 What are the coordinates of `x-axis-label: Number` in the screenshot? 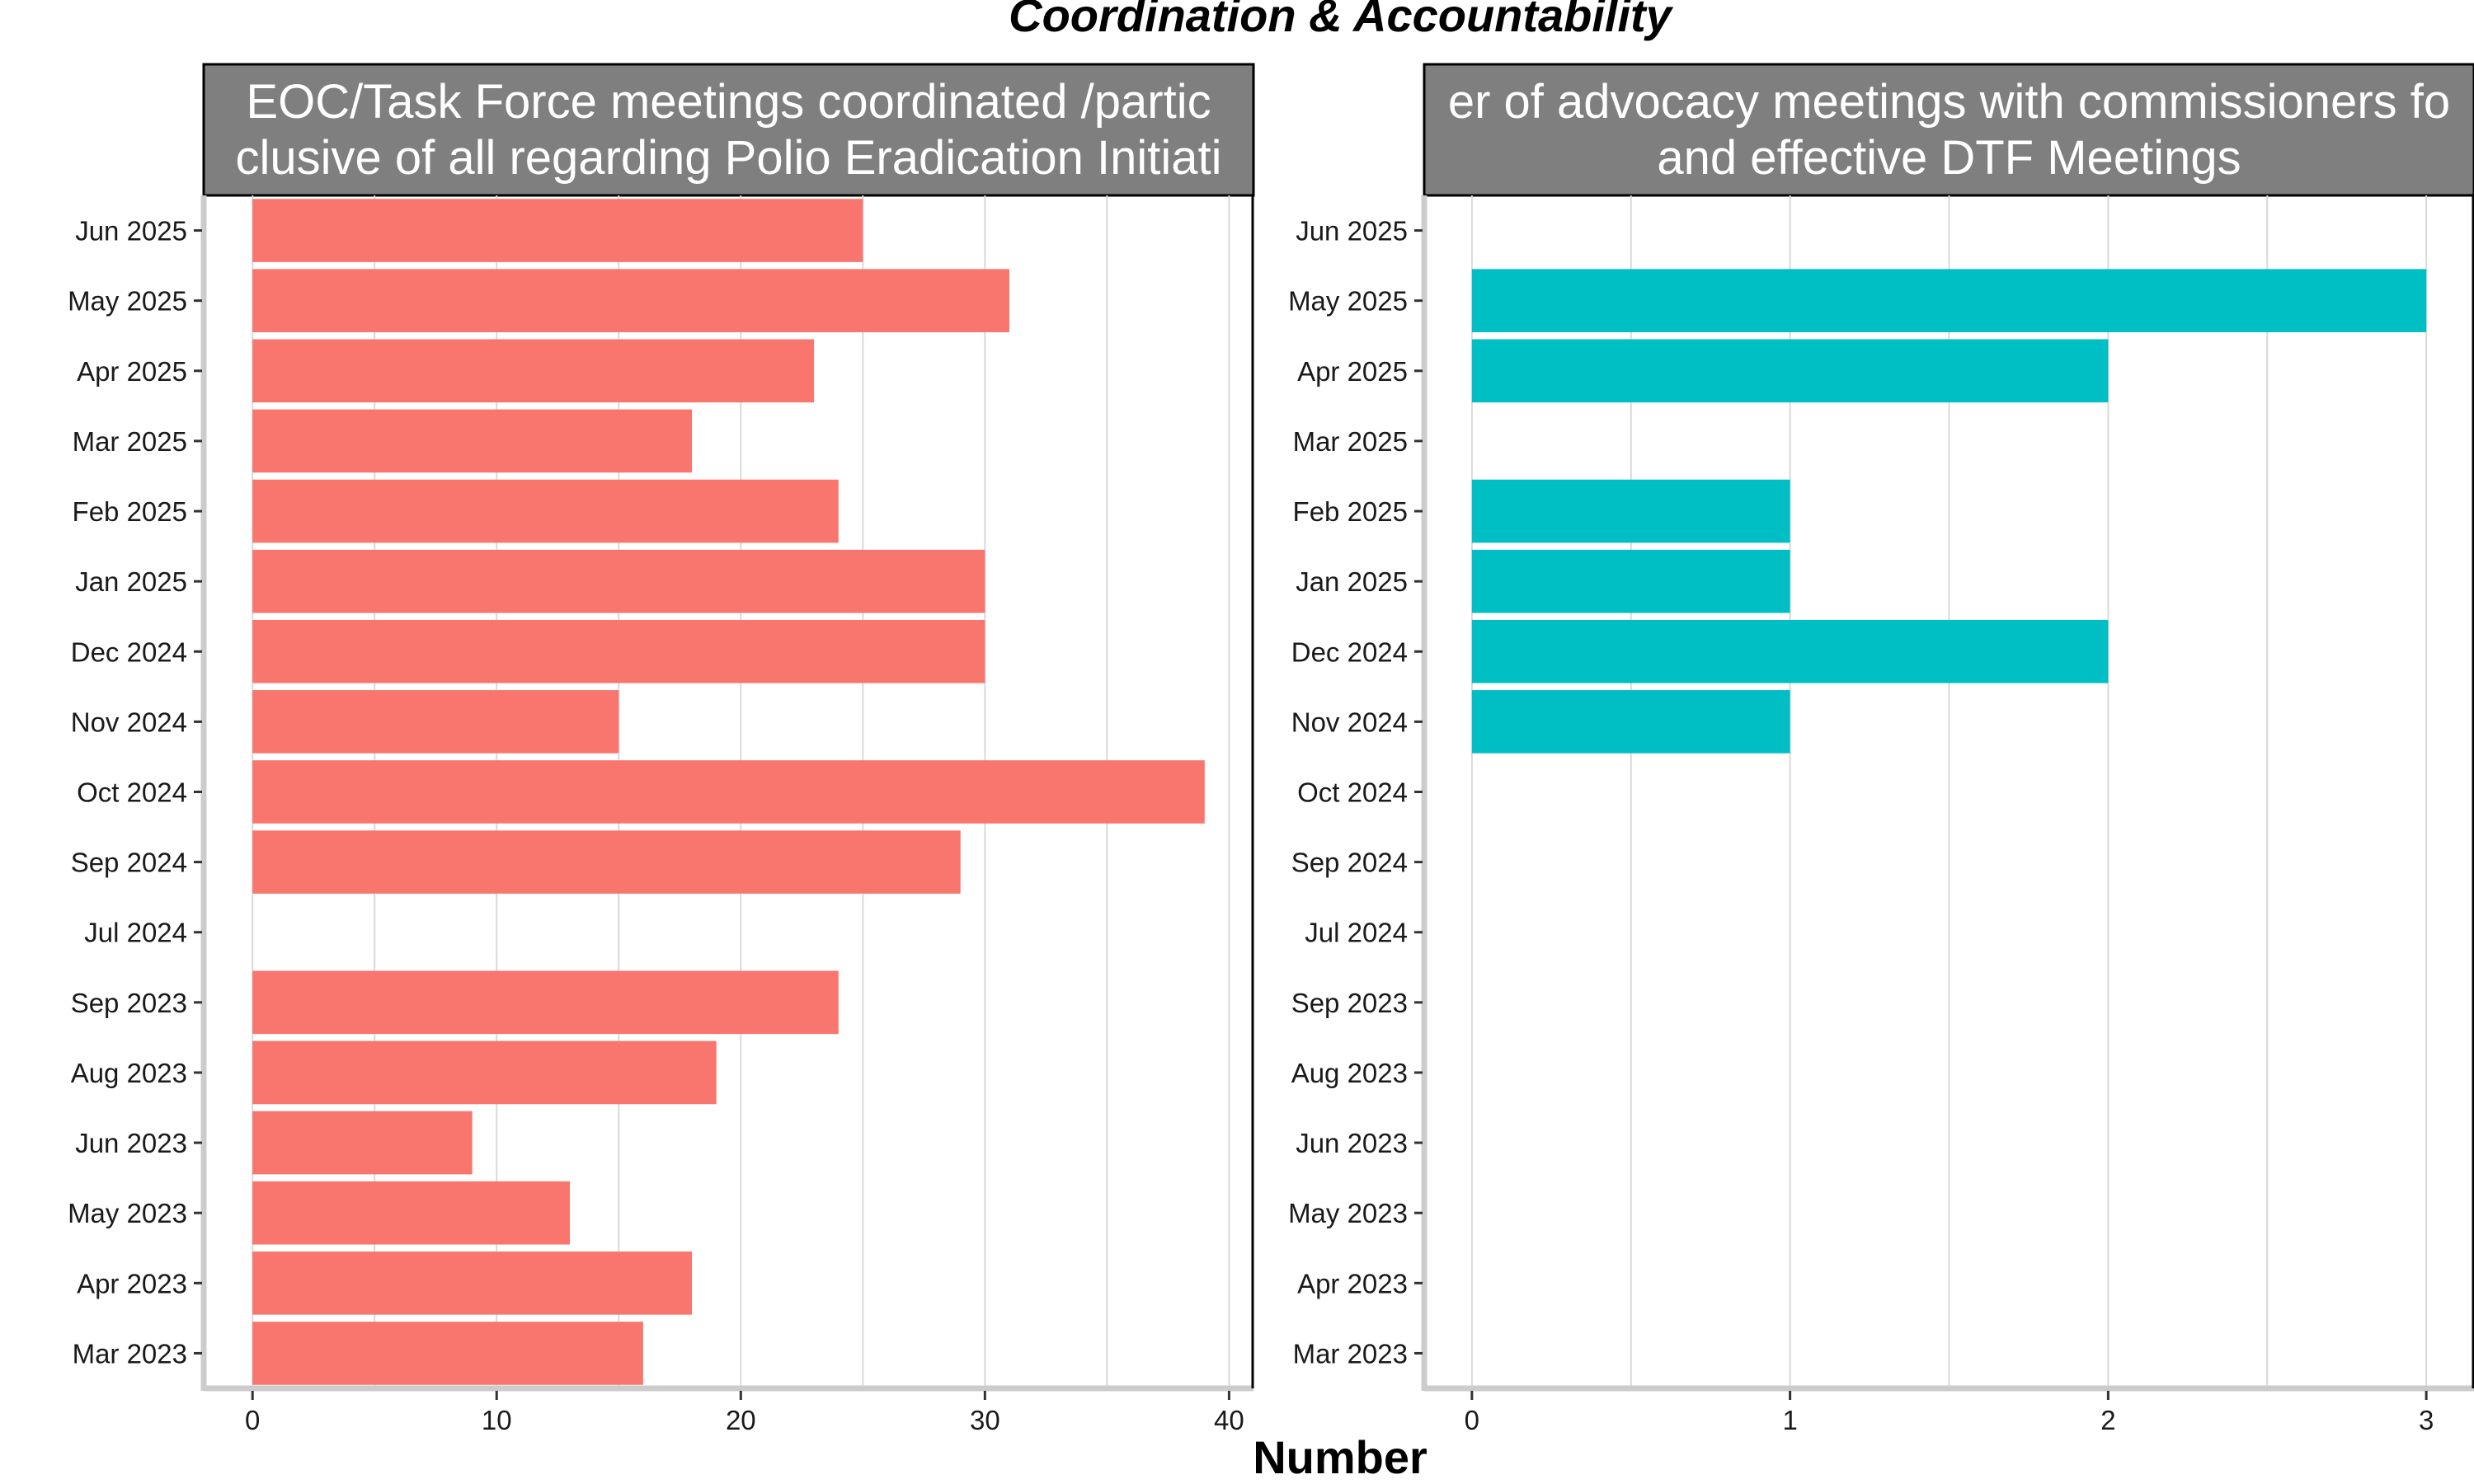 It's located at (1340, 1457).